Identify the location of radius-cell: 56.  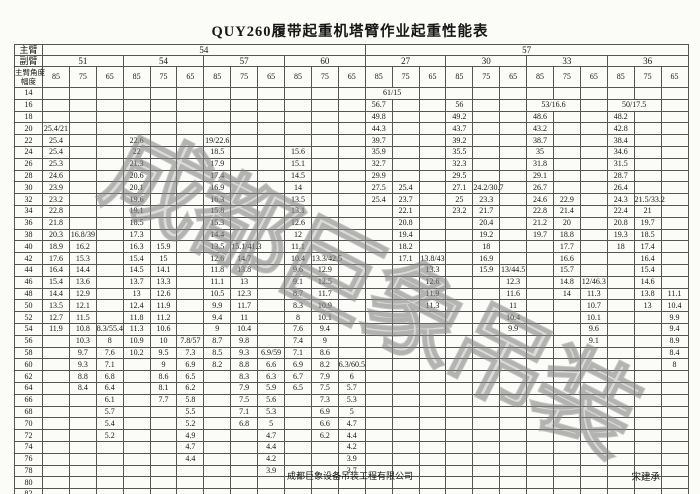
(28, 341).